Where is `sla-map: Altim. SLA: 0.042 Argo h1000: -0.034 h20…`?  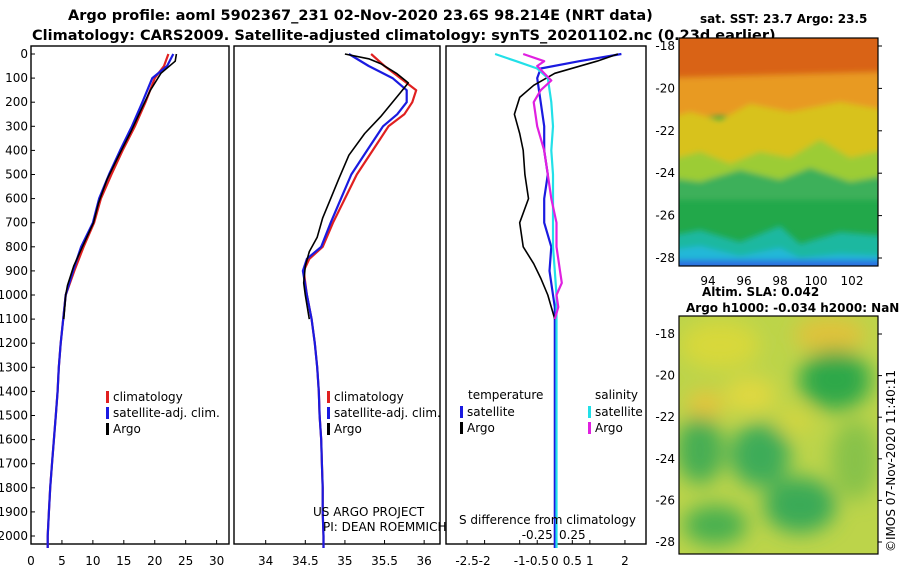
sla-map: Altim. SLA: 0.042 Argo h1000: -0.034 h20… is located at coordinates (788, 420).